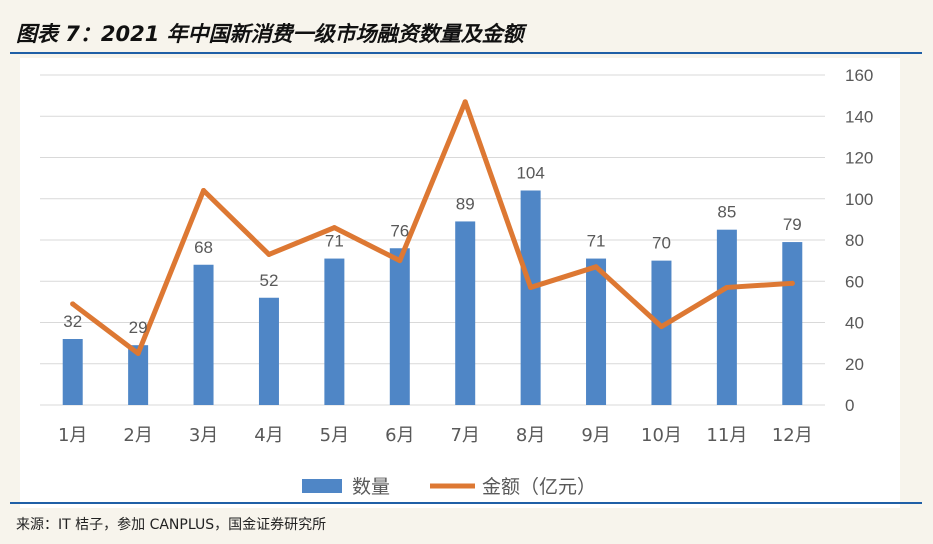  What do you see at coordinates (726, 212) in the screenshot?
I see `bar-data-label: 85` at bounding box center [726, 212].